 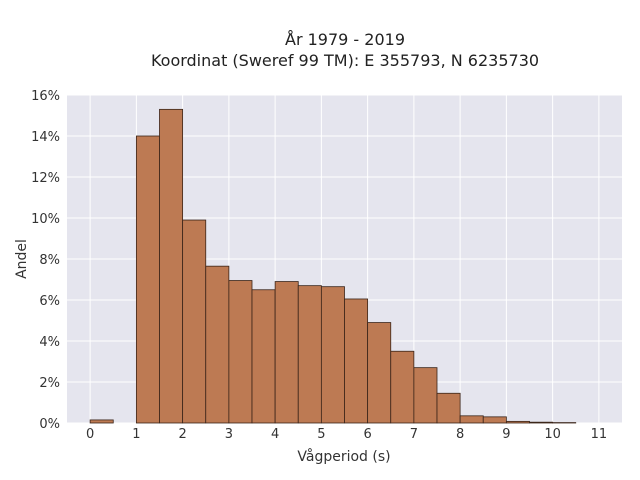 I want to click on x-tick-label: 3, so click(x=229, y=434).